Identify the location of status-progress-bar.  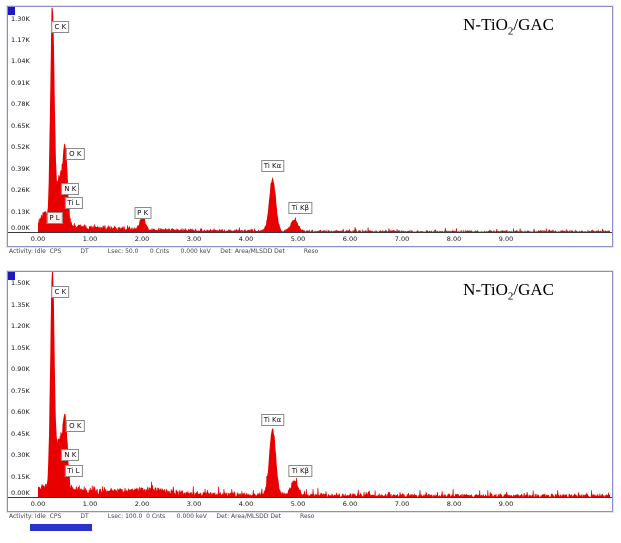
(61, 527).